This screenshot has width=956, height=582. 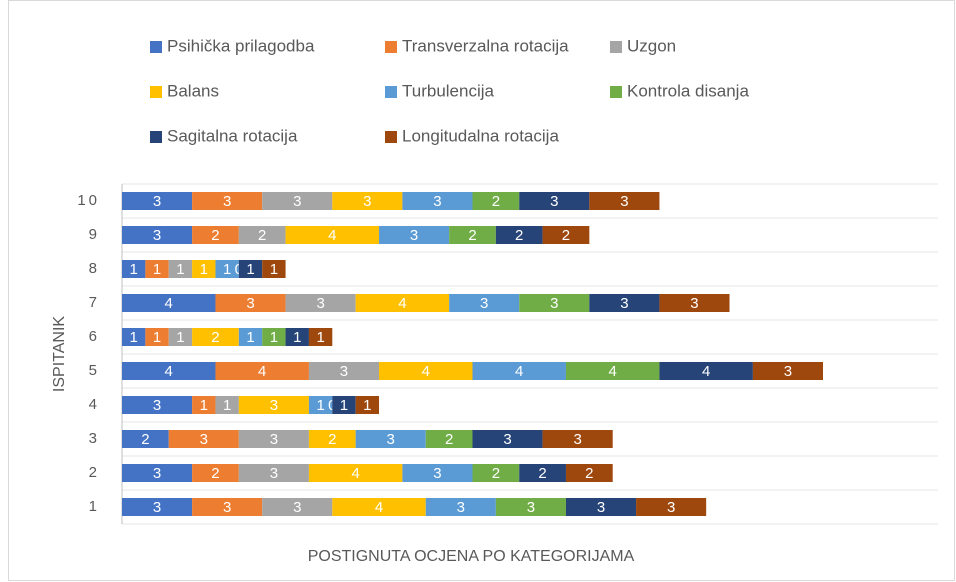 I want to click on y-tick-label: 6, so click(x=94, y=336).